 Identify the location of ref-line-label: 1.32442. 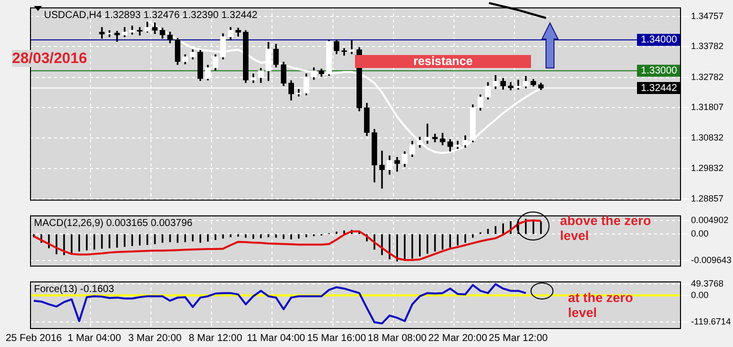
(659, 88).